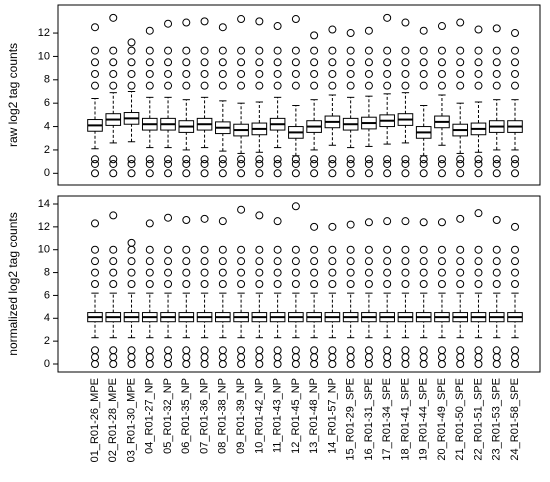 This screenshot has height=482, width=550. Describe the element at coordinates (44, 33) in the screenshot. I see `y-tick-label: 12` at that location.